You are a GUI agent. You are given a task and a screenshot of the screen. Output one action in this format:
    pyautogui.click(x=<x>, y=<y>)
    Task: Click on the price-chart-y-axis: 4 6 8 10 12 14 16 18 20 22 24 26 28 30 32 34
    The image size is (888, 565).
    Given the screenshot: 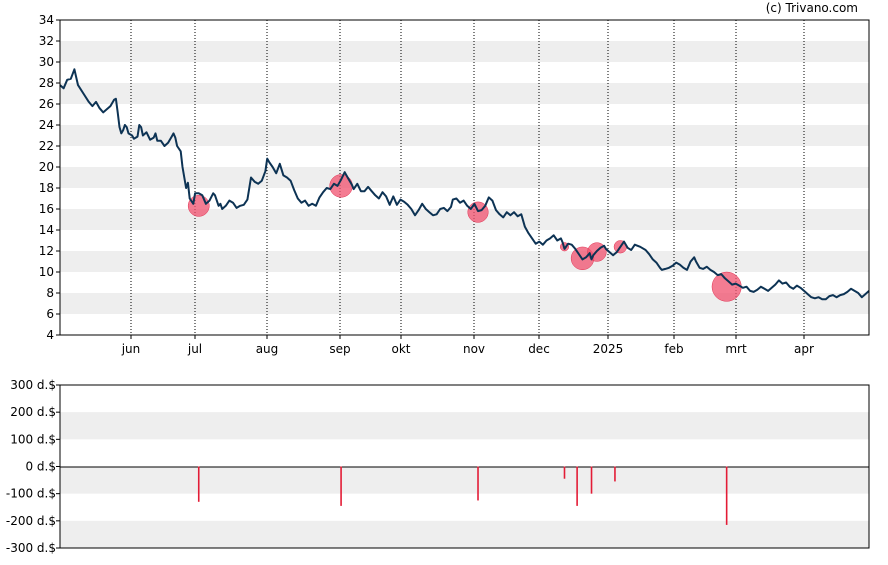 What is the action you would take?
    pyautogui.click(x=49, y=177)
    